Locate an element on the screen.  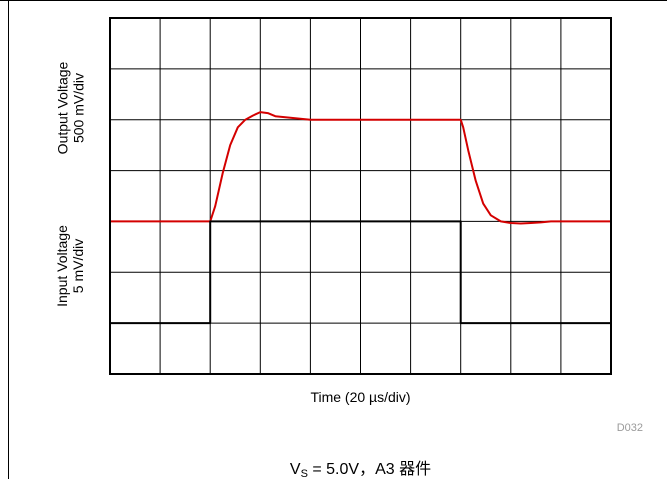
frame-top-border is located at coordinates (333, 0).